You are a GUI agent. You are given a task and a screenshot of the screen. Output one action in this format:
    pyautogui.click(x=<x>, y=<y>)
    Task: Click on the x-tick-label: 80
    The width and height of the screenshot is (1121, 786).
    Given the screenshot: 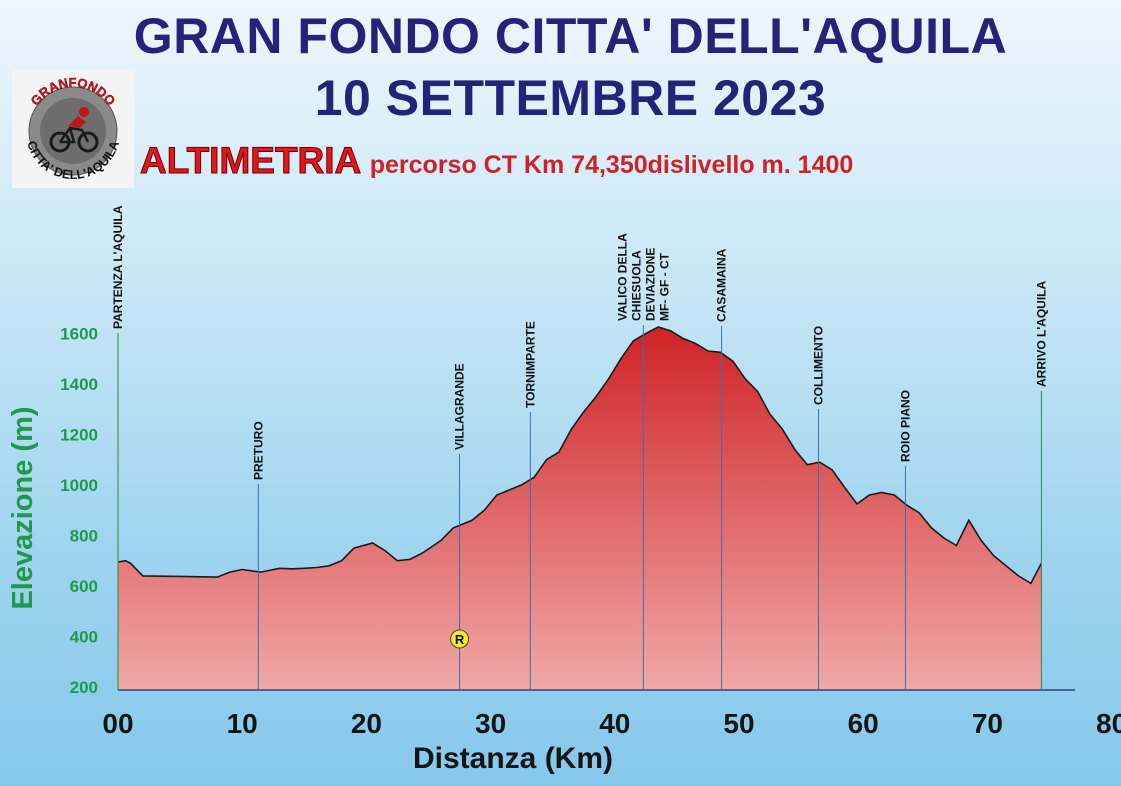 What is the action you would take?
    pyautogui.click(x=1108, y=723)
    